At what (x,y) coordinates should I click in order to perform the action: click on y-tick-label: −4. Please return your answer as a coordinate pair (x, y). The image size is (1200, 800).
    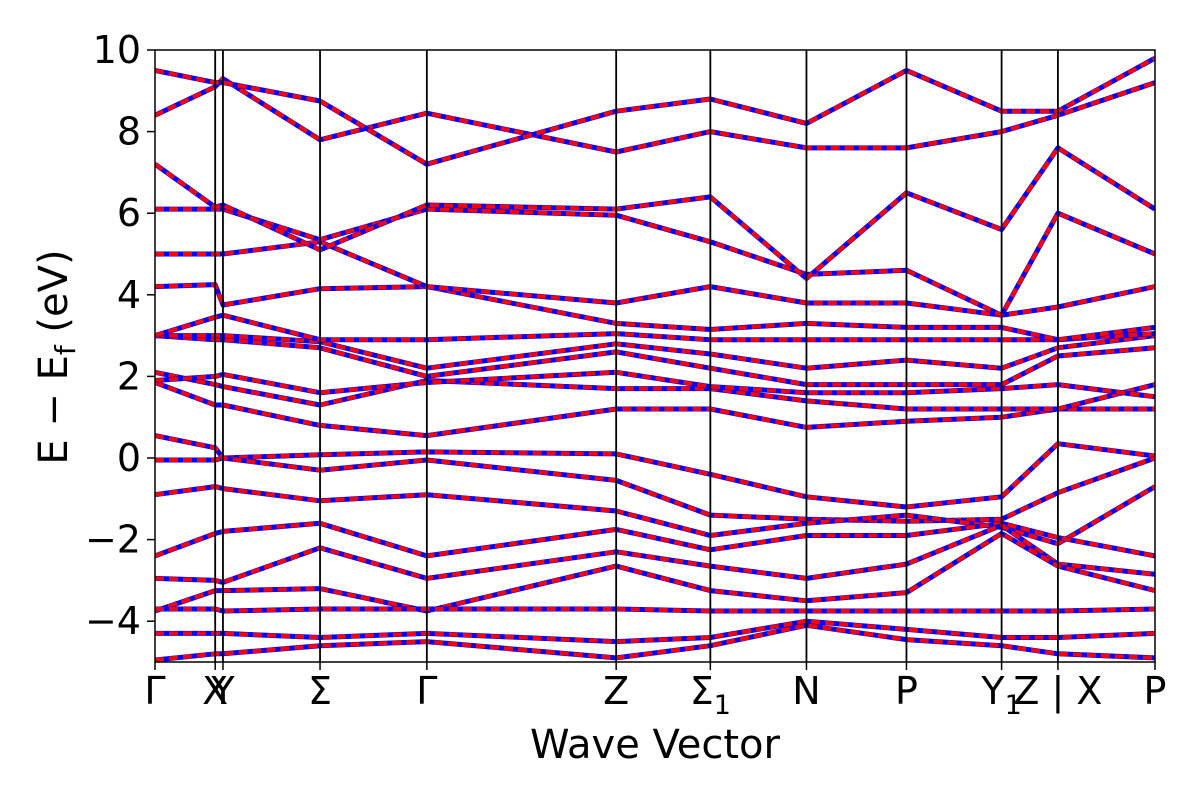
    Looking at the image, I should click on (113, 621).